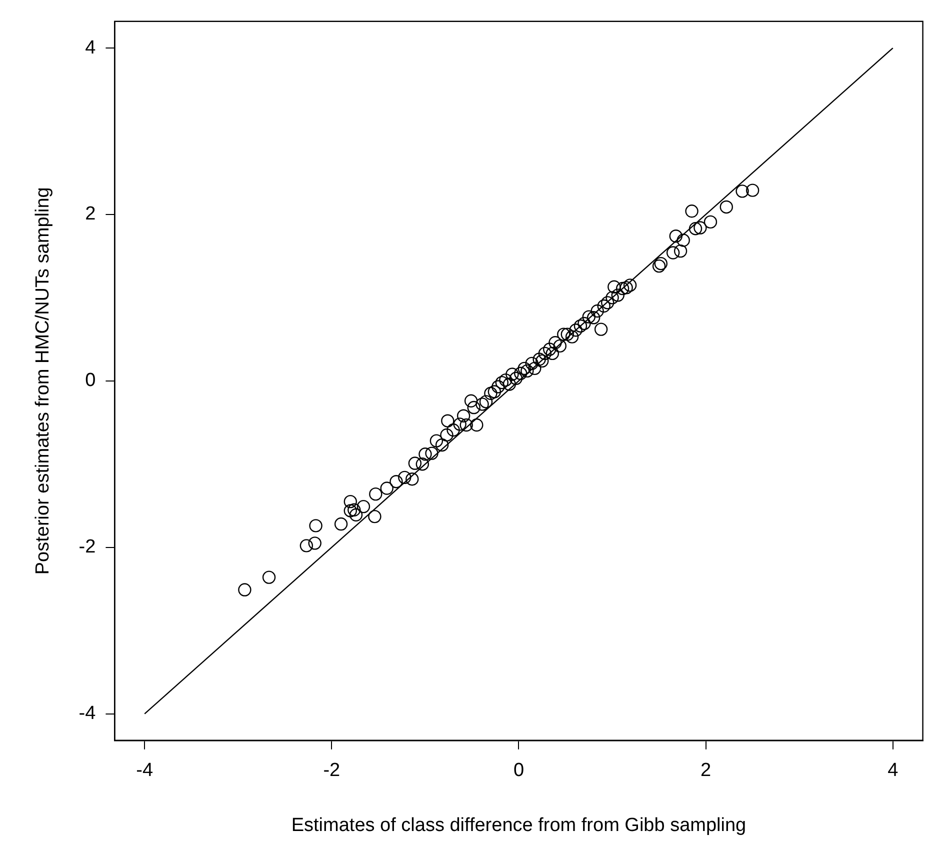 The height and width of the screenshot is (861, 930). Describe the element at coordinates (518, 771) in the screenshot. I see `x-tick-label: 0` at that location.